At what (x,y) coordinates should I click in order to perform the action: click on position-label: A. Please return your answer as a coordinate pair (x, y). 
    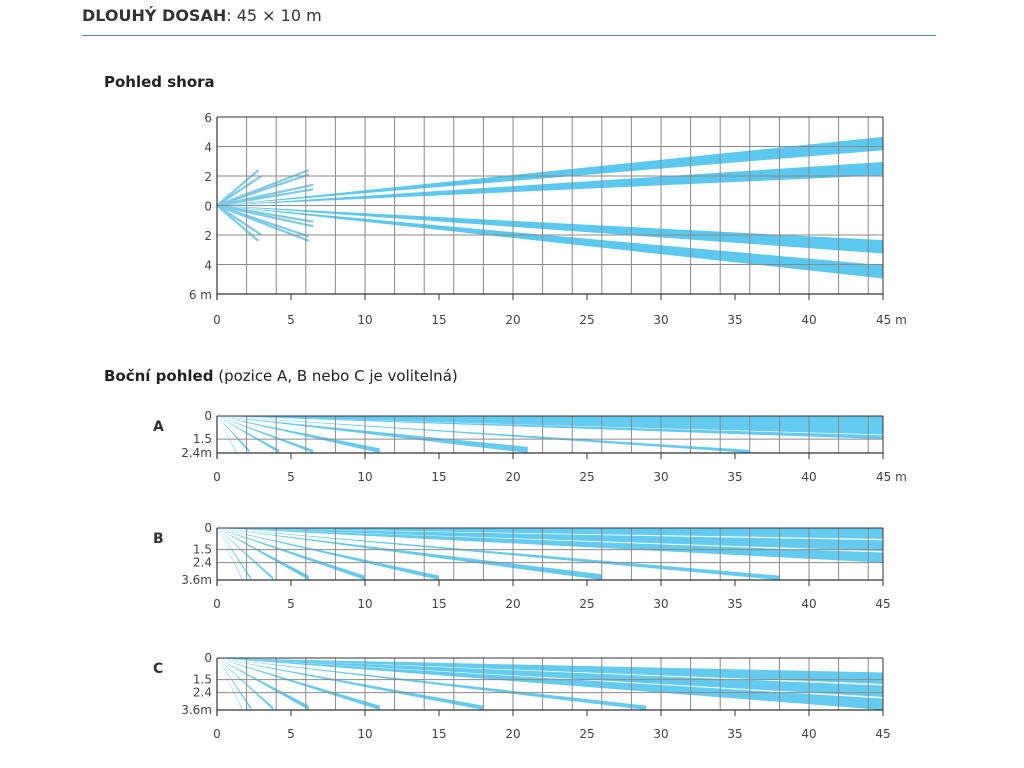
    Looking at the image, I should click on (158, 427).